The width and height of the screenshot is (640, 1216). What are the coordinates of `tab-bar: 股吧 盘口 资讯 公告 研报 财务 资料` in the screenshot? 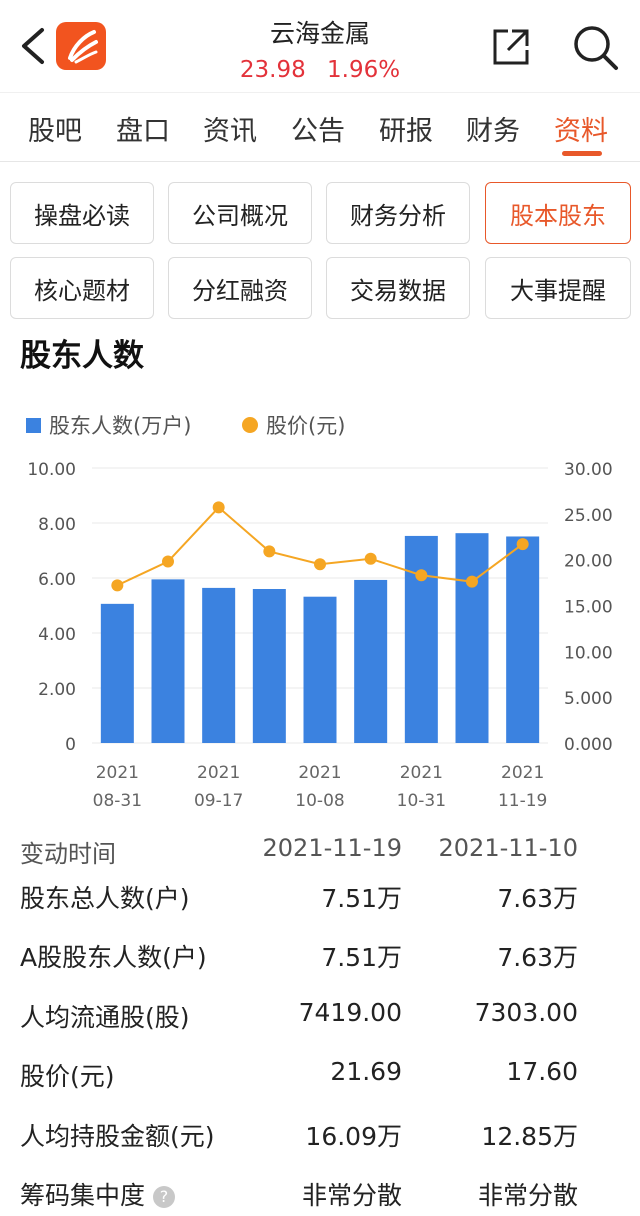 It's located at (320, 127).